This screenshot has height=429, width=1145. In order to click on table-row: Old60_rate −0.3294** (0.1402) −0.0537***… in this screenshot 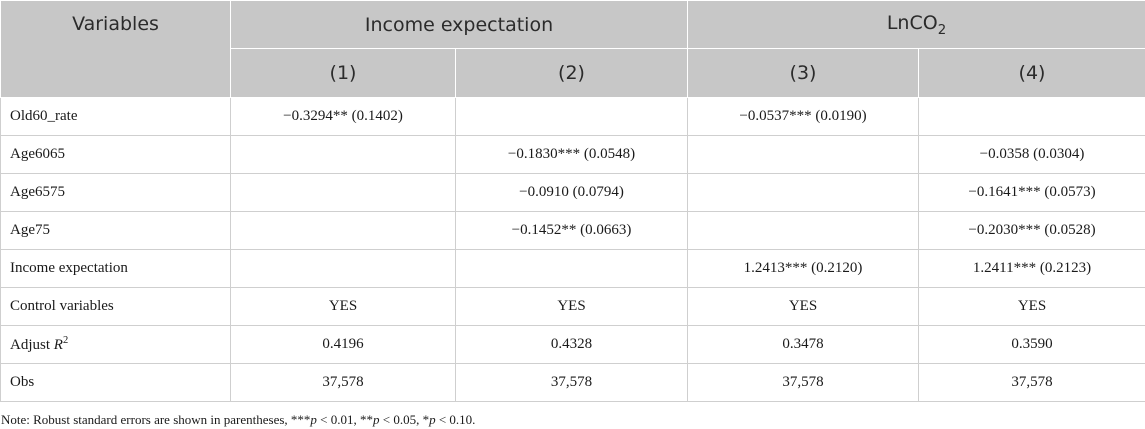, I will do `click(572, 116)`.